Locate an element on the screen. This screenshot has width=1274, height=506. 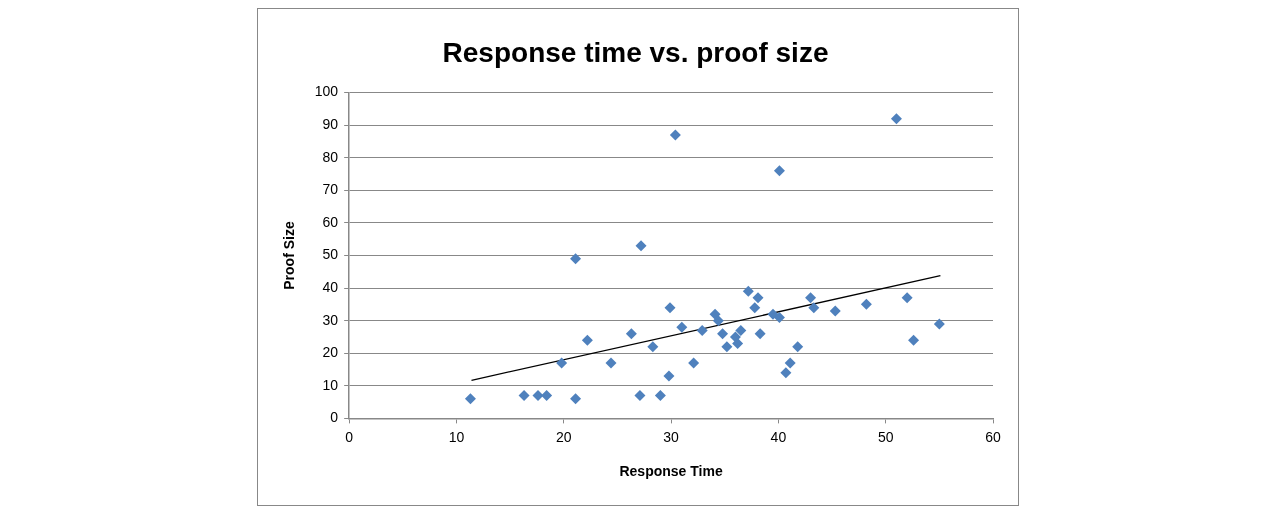
y-tick-label: 70 is located at coordinates (330, 189).